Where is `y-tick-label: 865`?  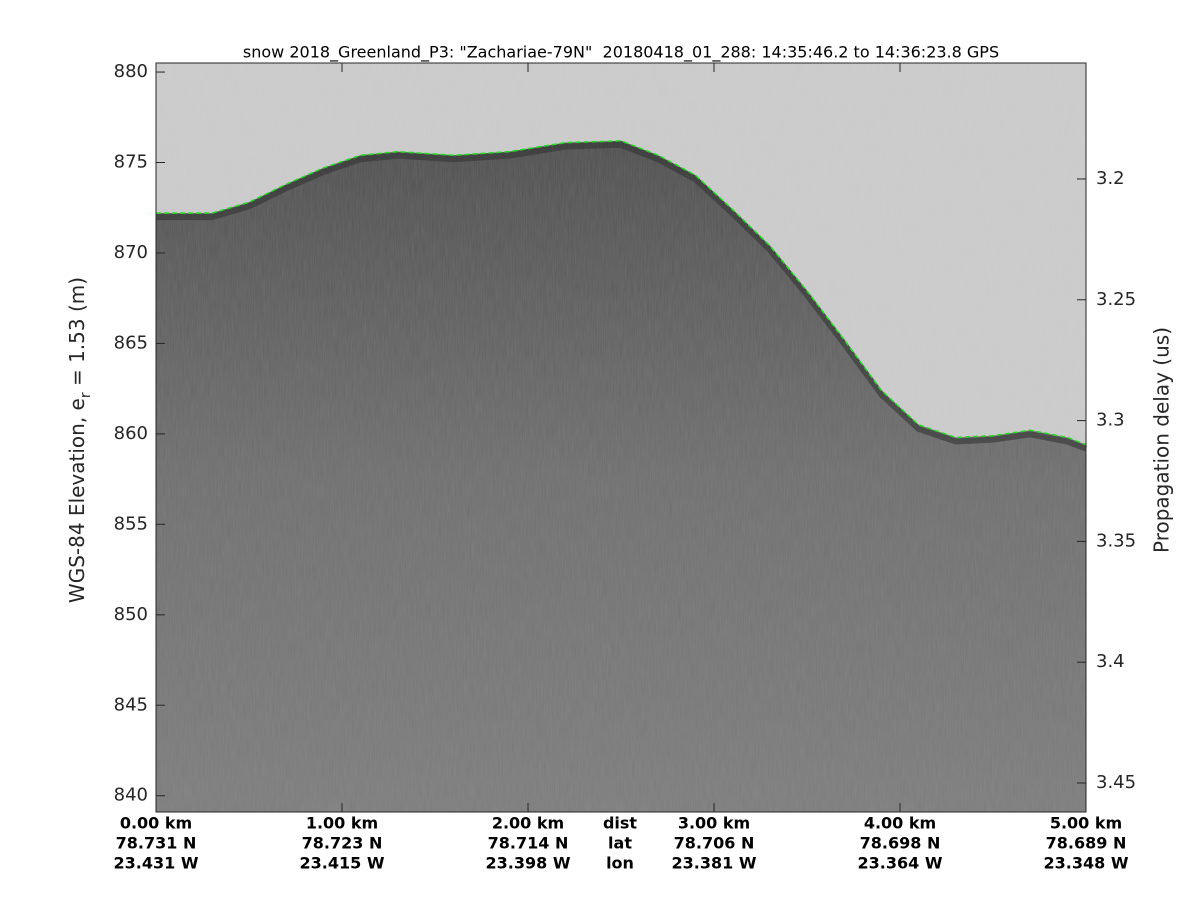 y-tick-label: 865 is located at coordinates (131, 342).